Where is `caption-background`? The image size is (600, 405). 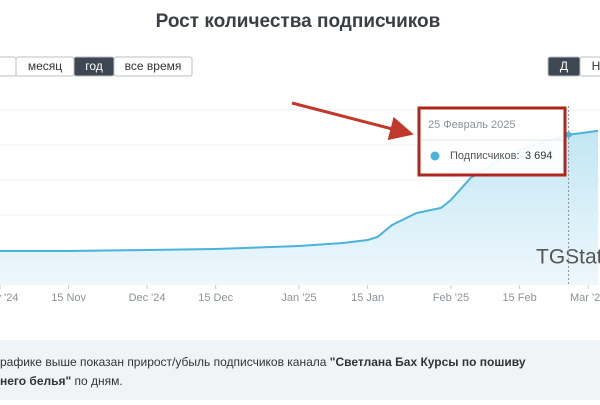
caption-background is located at coordinates (300, 370).